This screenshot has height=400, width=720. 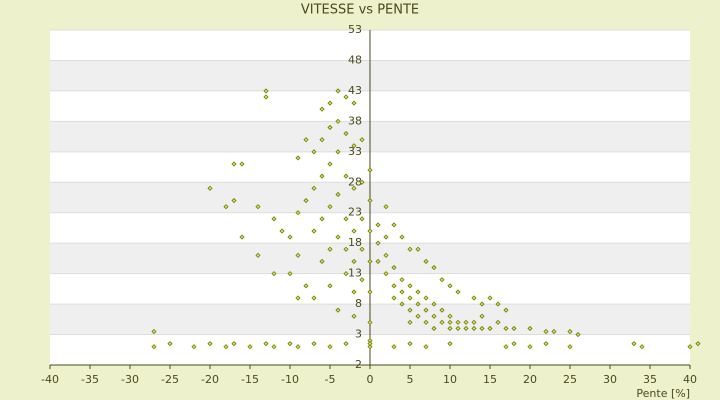 What do you see at coordinates (355, 90) in the screenshot?
I see `y-tick-label: 43` at bounding box center [355, 90].